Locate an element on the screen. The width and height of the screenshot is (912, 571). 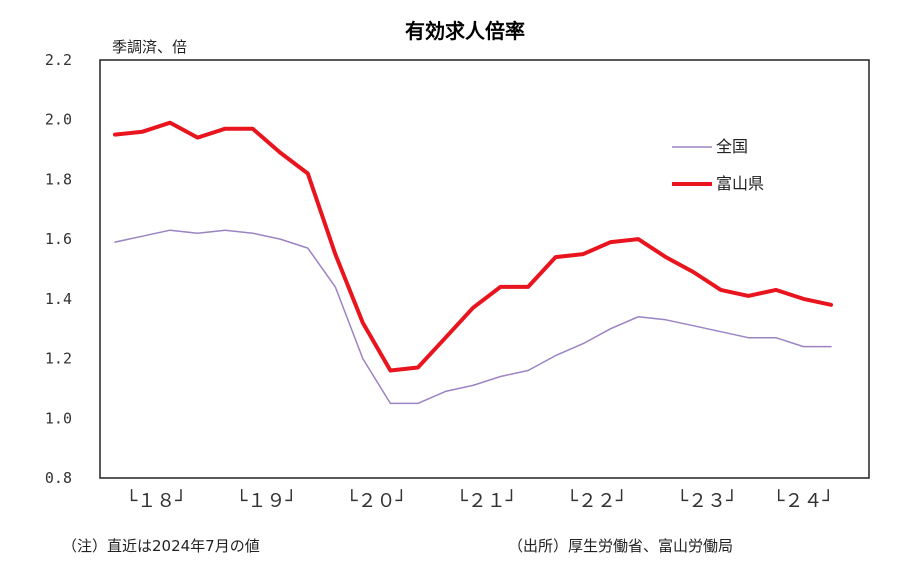
footnote-source: （出所）厚生労働省、富山労働局 is located at coordinates (620, 546).